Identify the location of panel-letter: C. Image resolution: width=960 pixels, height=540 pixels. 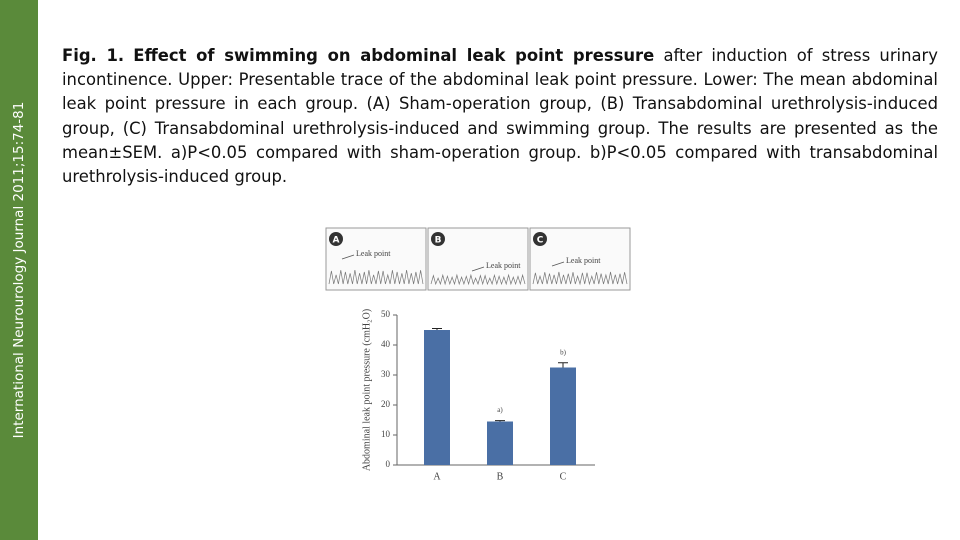
(540, 241).